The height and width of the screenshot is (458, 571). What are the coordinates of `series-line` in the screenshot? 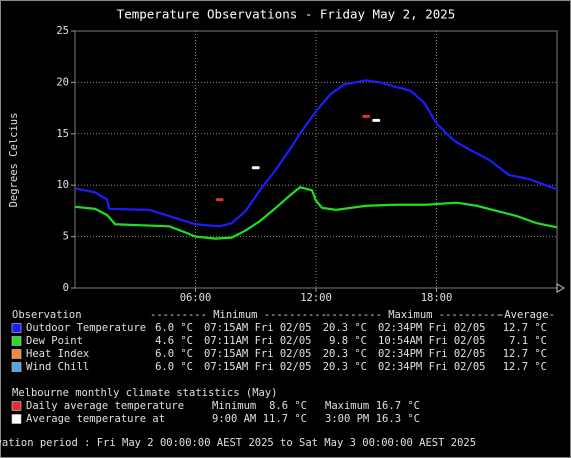 It's located at (316, 213).